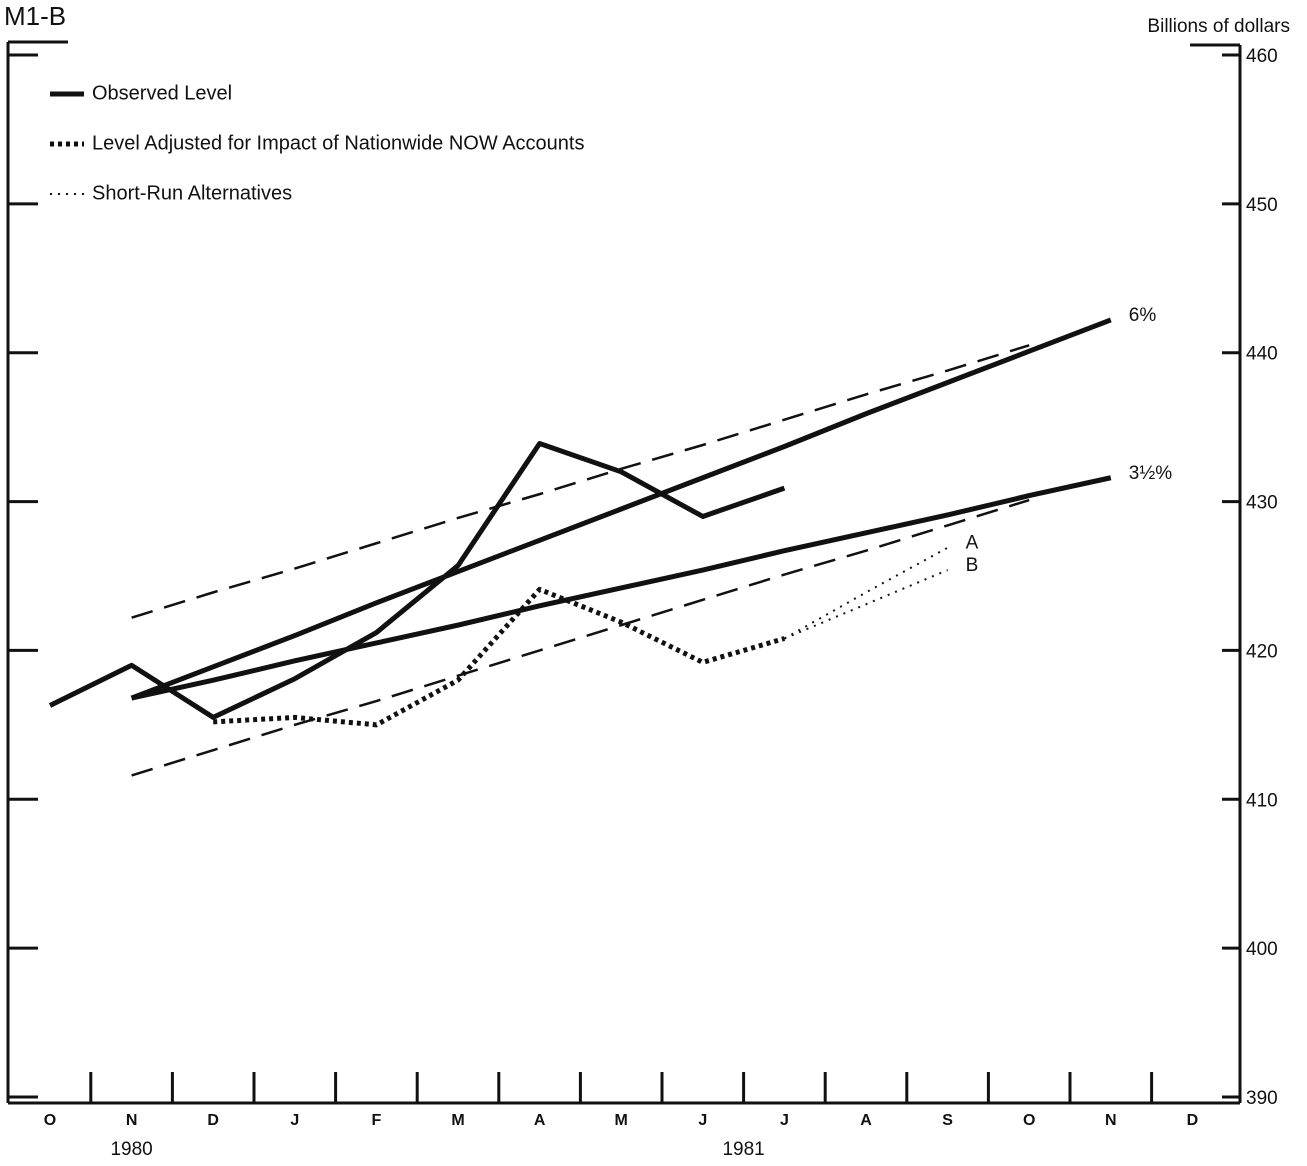 The image size is (1307, 1166). What do you see at coordinates (377, 1120) in the screenshot?
I see `x-tick-label: F` at bounding box center [377, 1120].